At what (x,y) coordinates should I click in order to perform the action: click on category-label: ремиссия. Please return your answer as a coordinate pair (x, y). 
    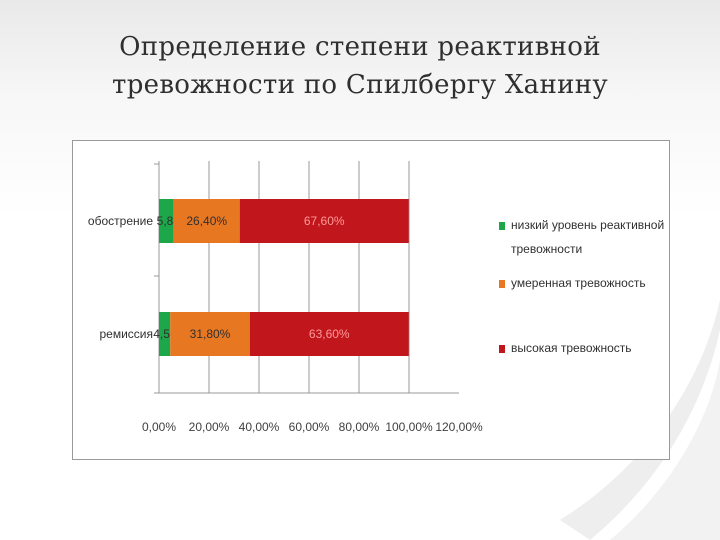
    Looking at the image, I should click on (126, 334).